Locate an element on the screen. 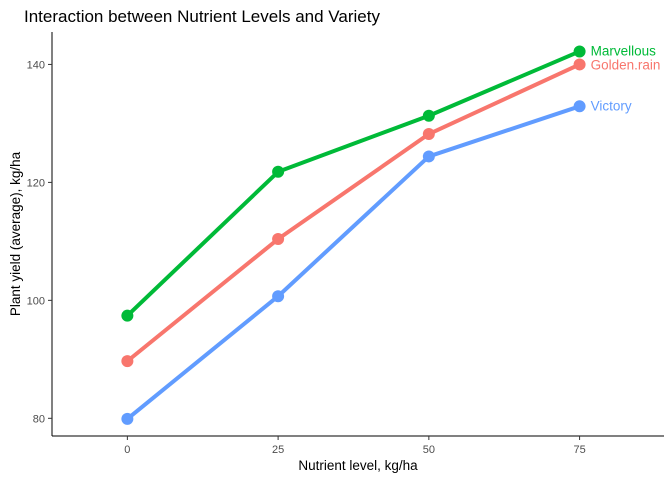 The image size is (672, 480). series-label: Golden.rain is located at coordinates (626, 64).